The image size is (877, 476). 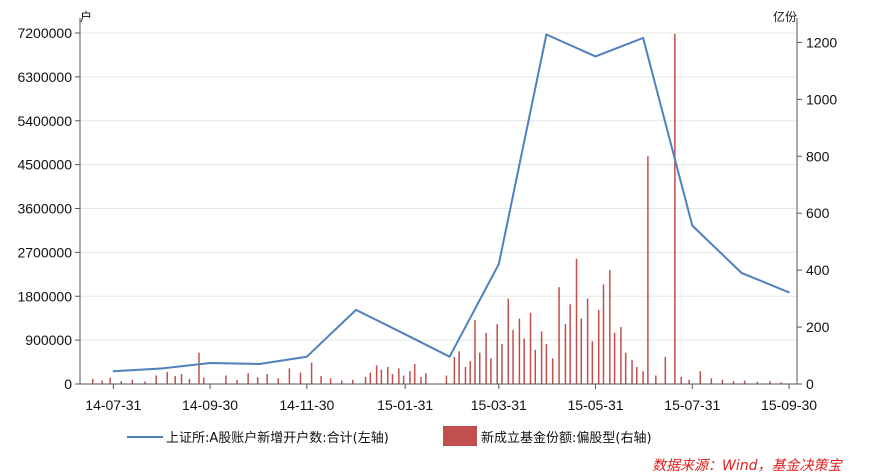 What do you see at coordinates (818, 213) in the screenshot?
I see `right-tick-label-3: 600` at bounding box center [818, 213].